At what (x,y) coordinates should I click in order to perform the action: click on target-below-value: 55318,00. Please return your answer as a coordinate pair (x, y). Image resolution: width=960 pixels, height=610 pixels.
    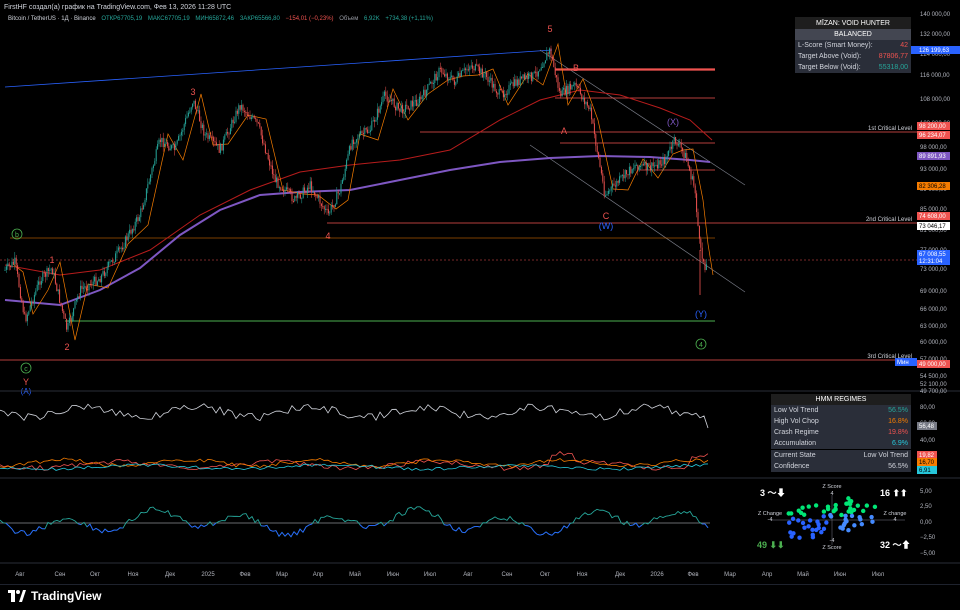
    Looking at the image, I should click on (893, 67).